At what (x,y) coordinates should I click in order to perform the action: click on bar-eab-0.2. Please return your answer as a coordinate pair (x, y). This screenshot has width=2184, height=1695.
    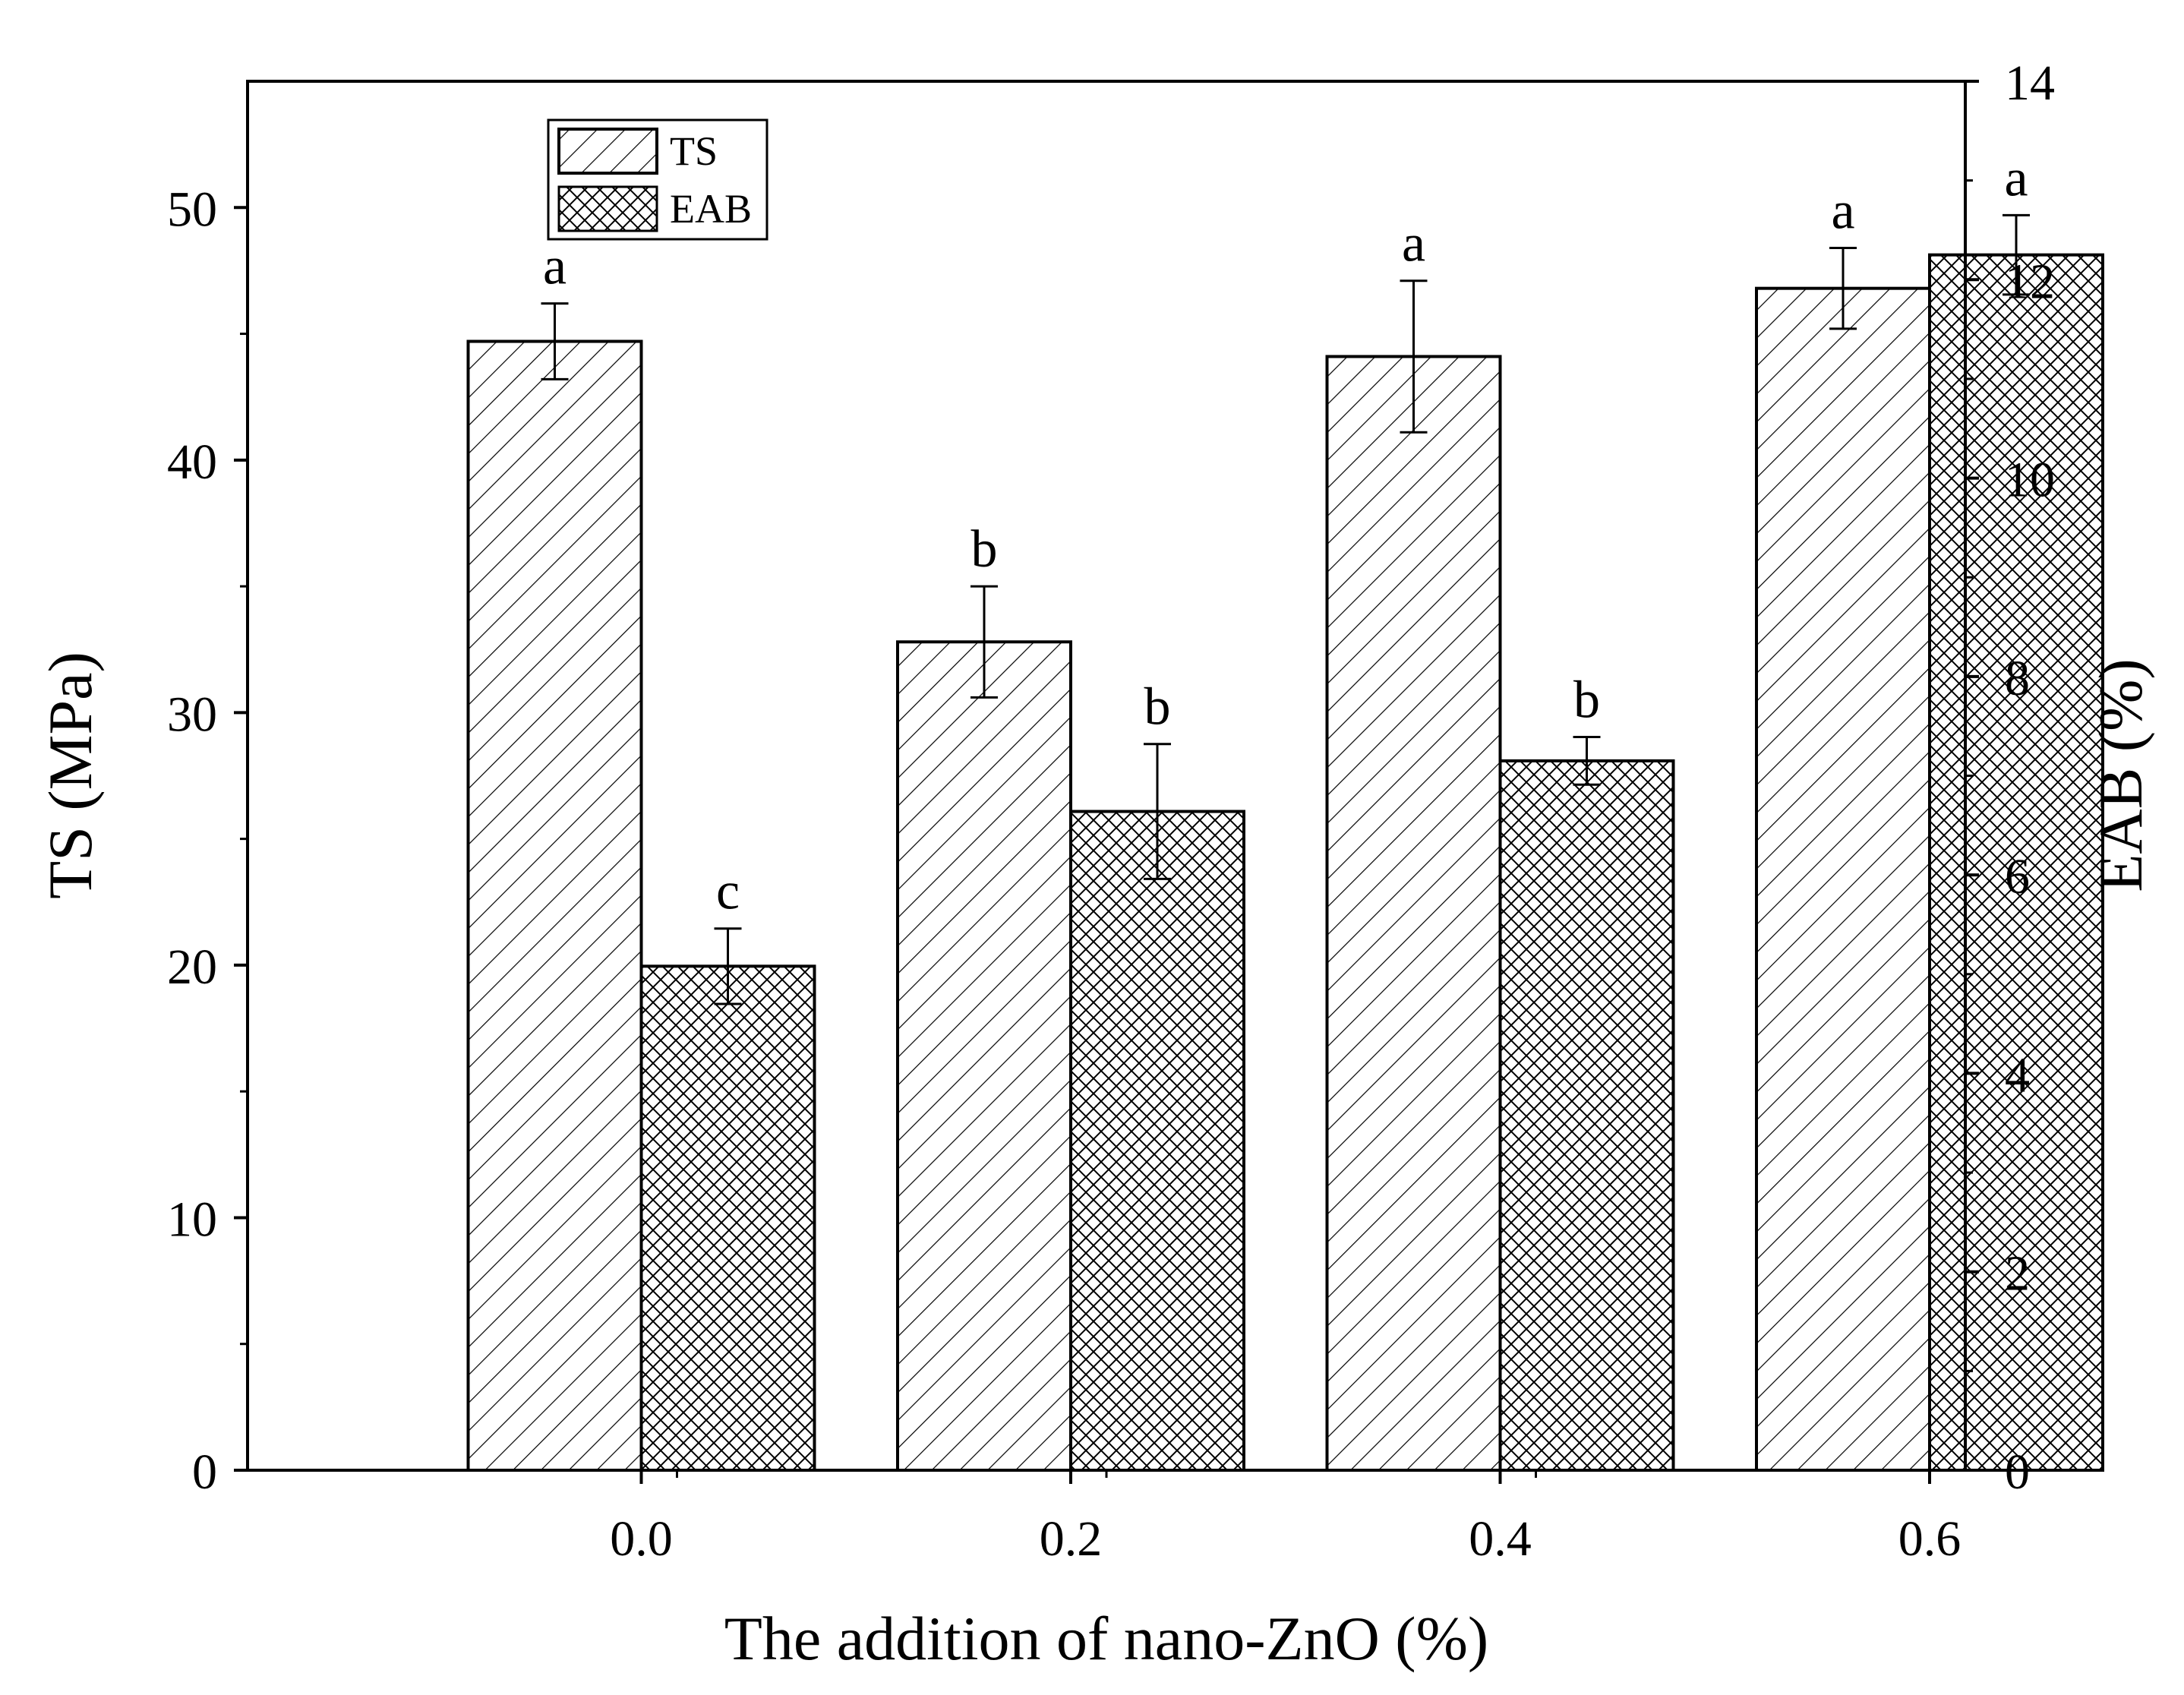
    Looking at the image, I should click on (1157, 1141).